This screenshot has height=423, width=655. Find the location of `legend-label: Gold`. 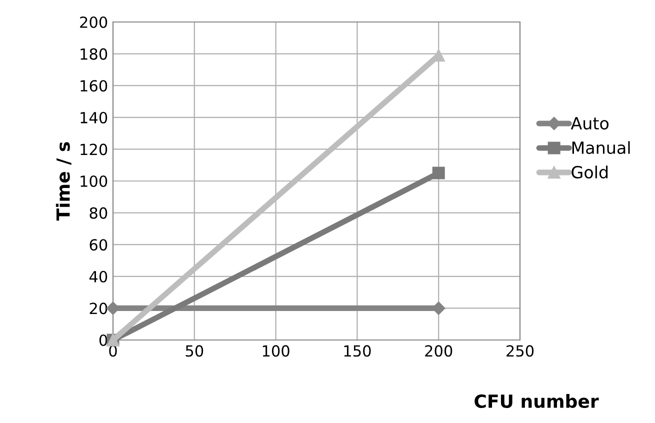

legend-label: Gold is located at coordinates (590, 172).